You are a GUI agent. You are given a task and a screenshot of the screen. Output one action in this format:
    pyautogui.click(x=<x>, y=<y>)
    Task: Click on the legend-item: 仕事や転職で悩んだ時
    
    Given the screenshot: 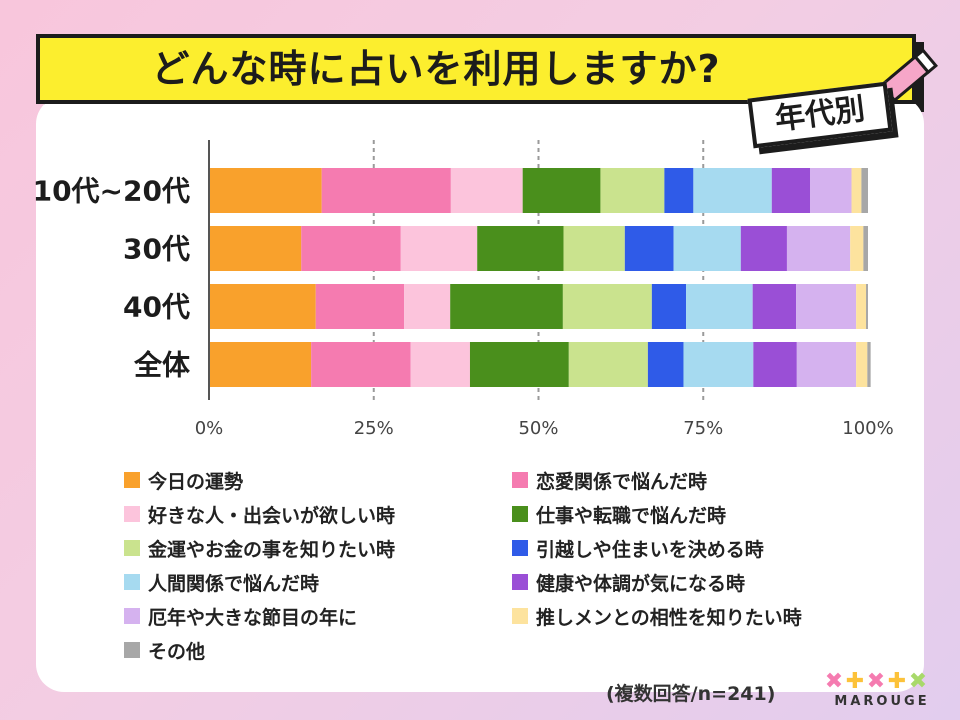 What is the action you would take?
    pyautogui.click(x=619, y=514)
    